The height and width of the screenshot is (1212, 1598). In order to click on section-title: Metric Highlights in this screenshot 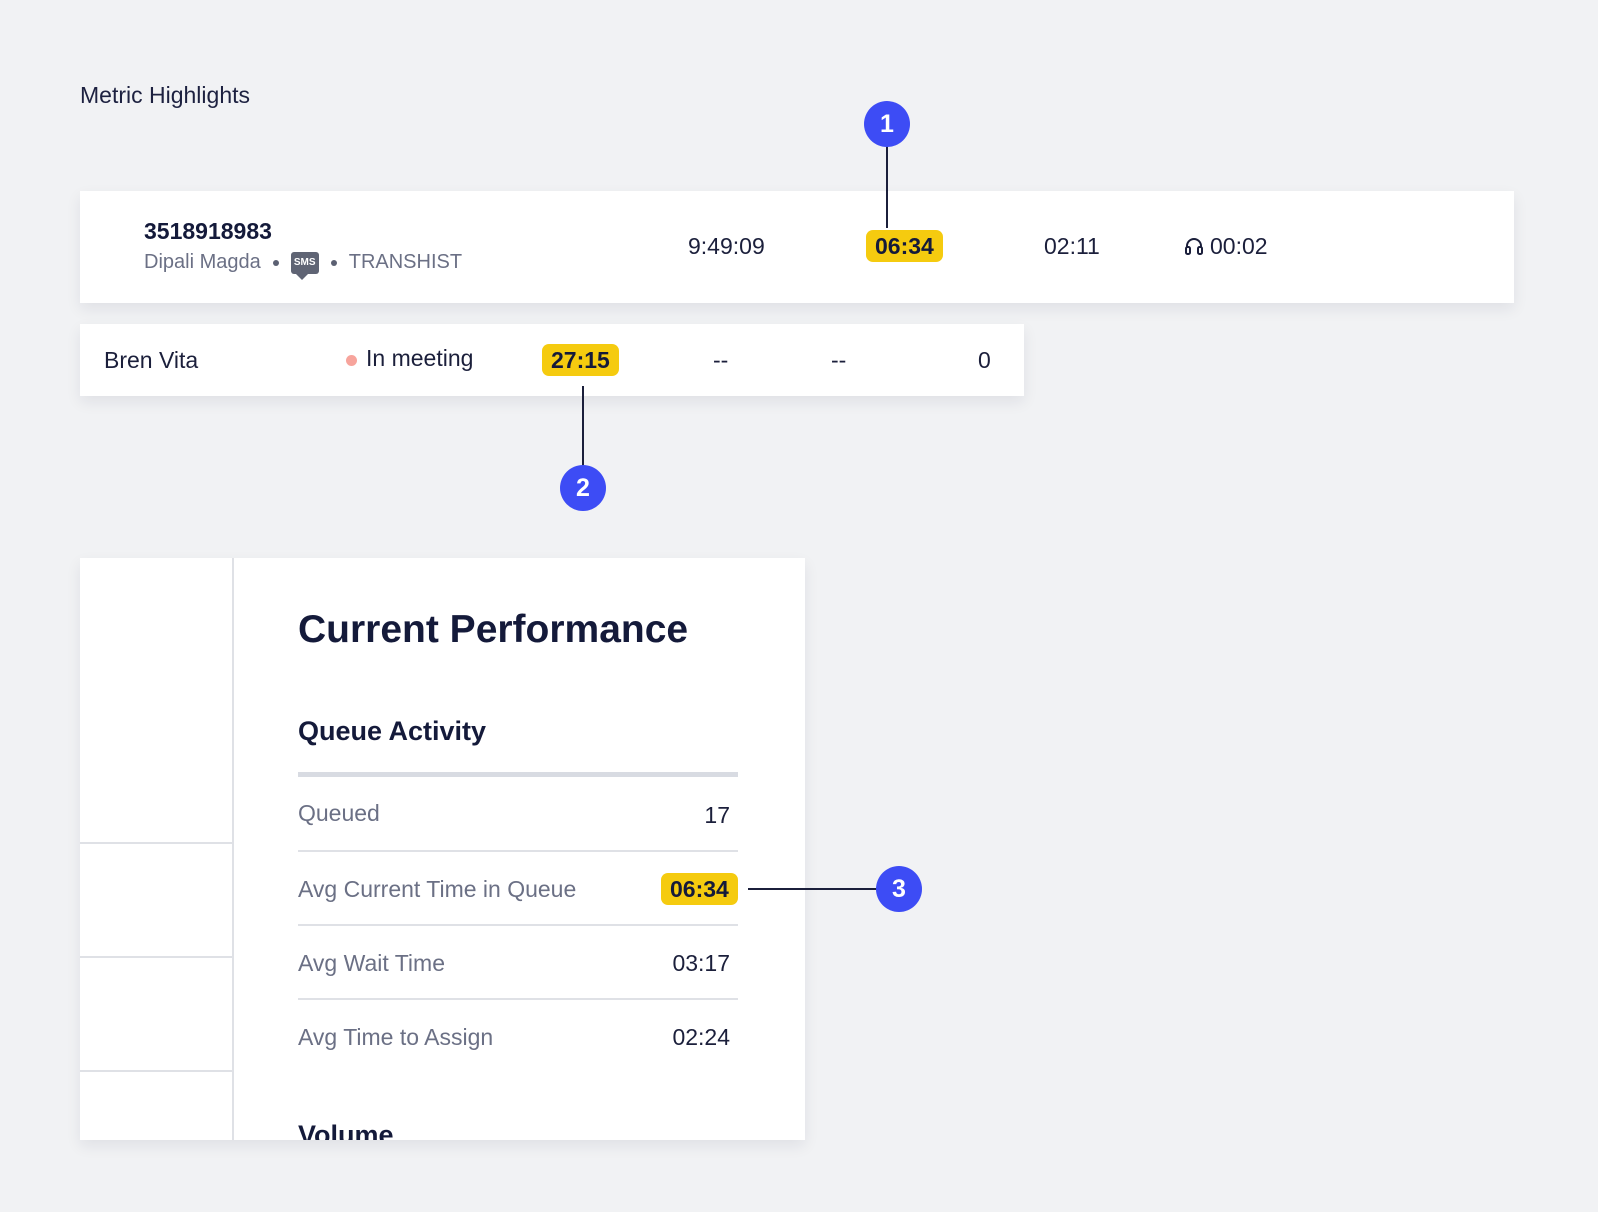, I will do `click(165, 95)`.